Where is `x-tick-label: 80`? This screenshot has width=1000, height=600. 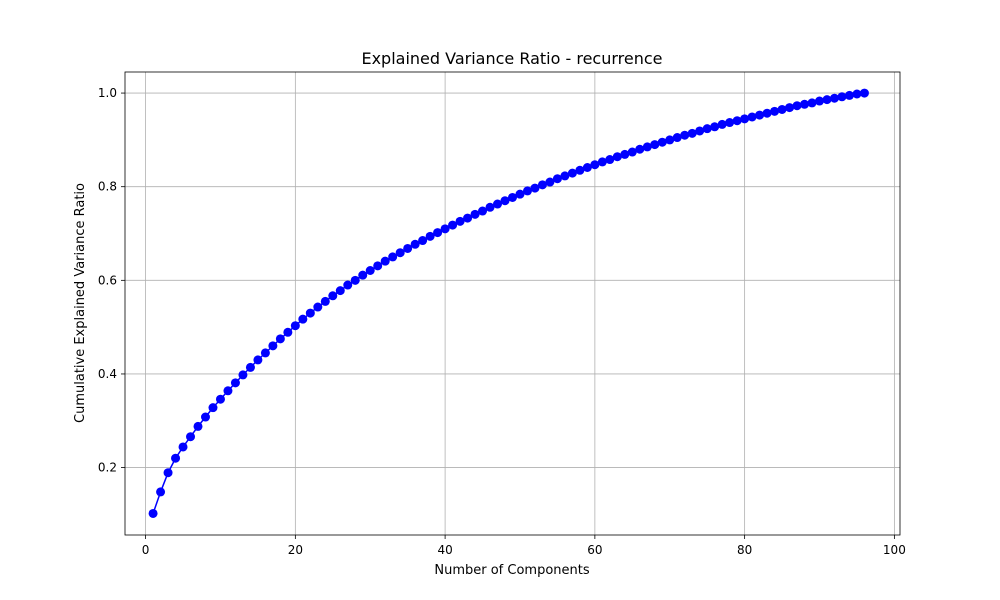
x-tick-label: 80 is located at coordinates (744, 550).